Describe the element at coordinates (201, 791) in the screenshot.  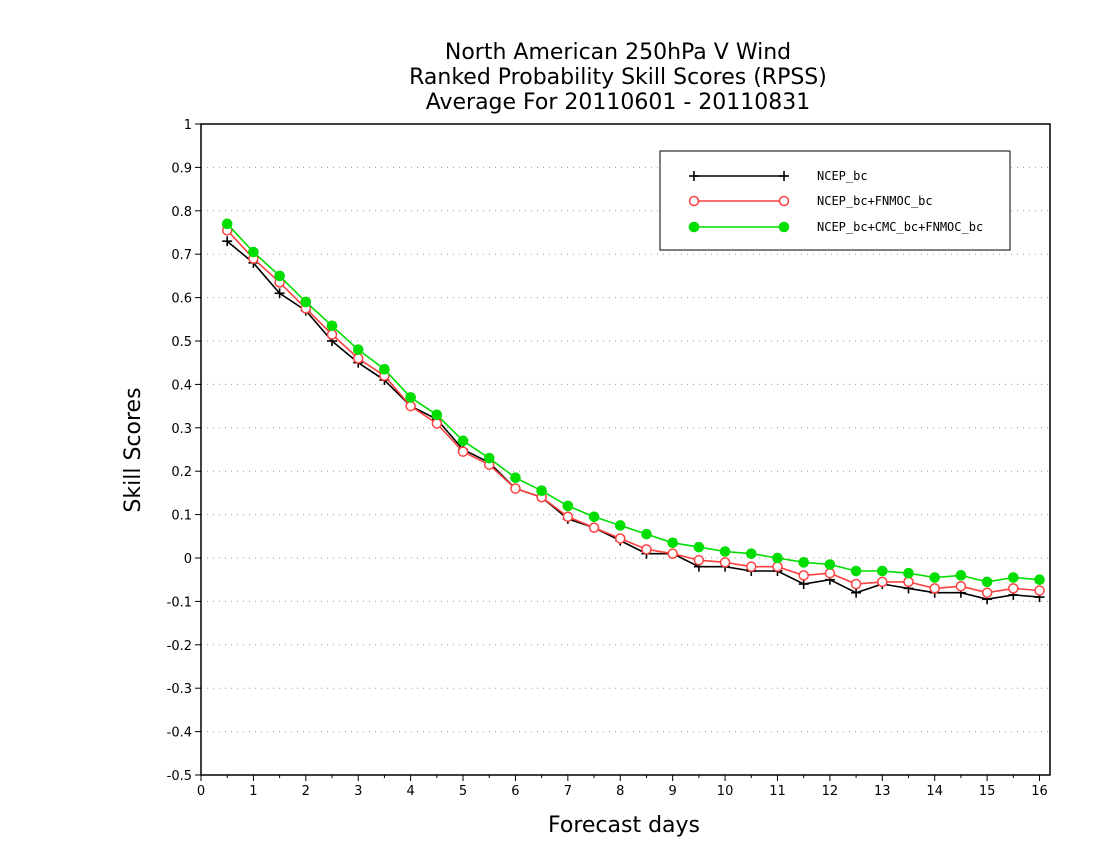
I see `x-tick-label: 0` at that location.